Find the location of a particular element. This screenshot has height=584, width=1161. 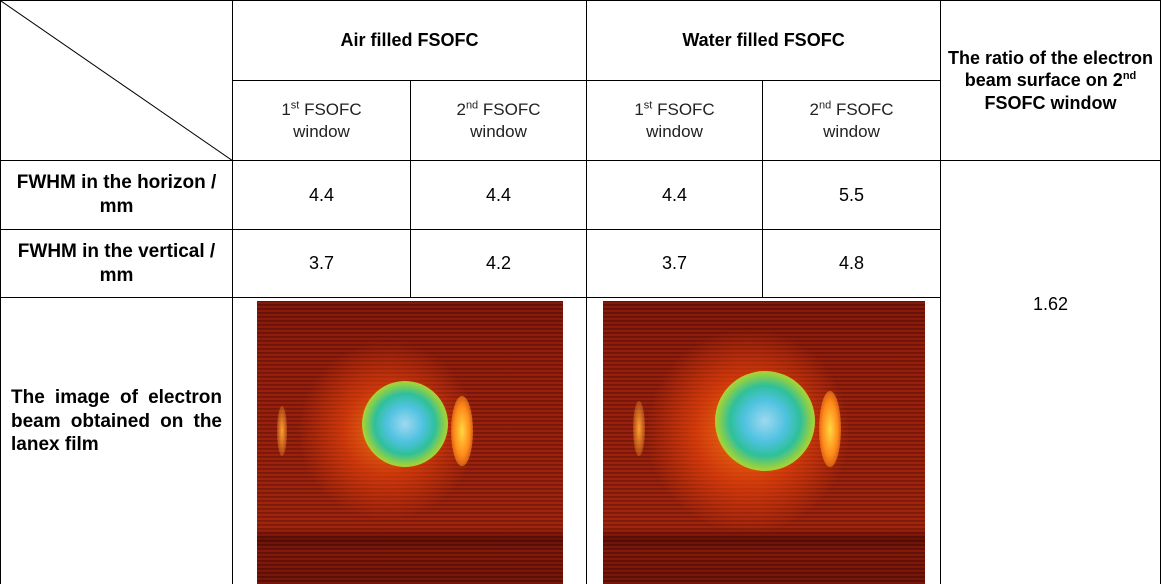

corner-cell is located at coordinates (116, 80).